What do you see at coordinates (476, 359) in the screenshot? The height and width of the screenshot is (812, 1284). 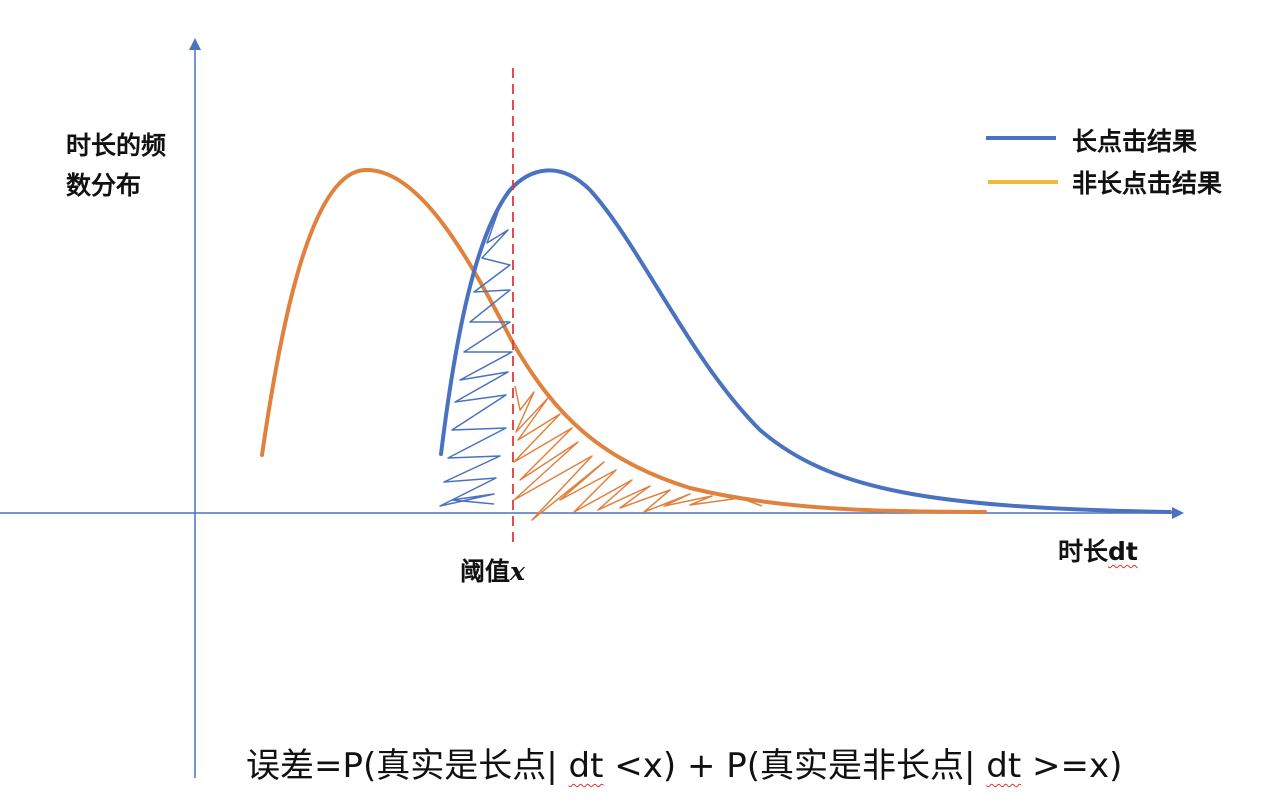 I see `long-click-error-hatch` at bounding box center [476, 359].